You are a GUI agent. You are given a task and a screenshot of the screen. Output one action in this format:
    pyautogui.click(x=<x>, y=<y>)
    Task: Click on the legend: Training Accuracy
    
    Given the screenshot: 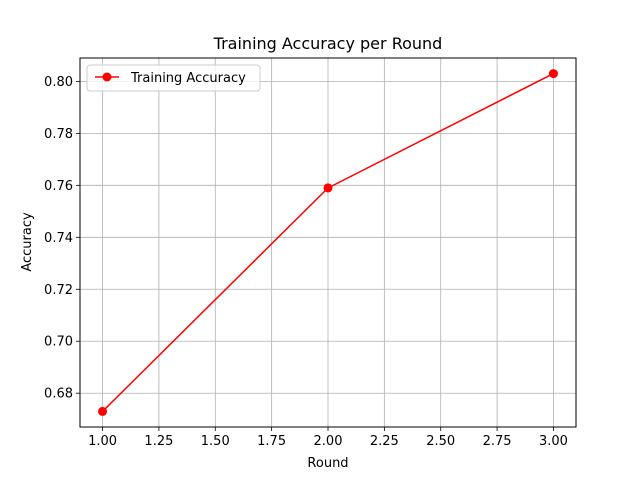 What is the action you would take?
    pyautogui.click(x=173, y=78)
    